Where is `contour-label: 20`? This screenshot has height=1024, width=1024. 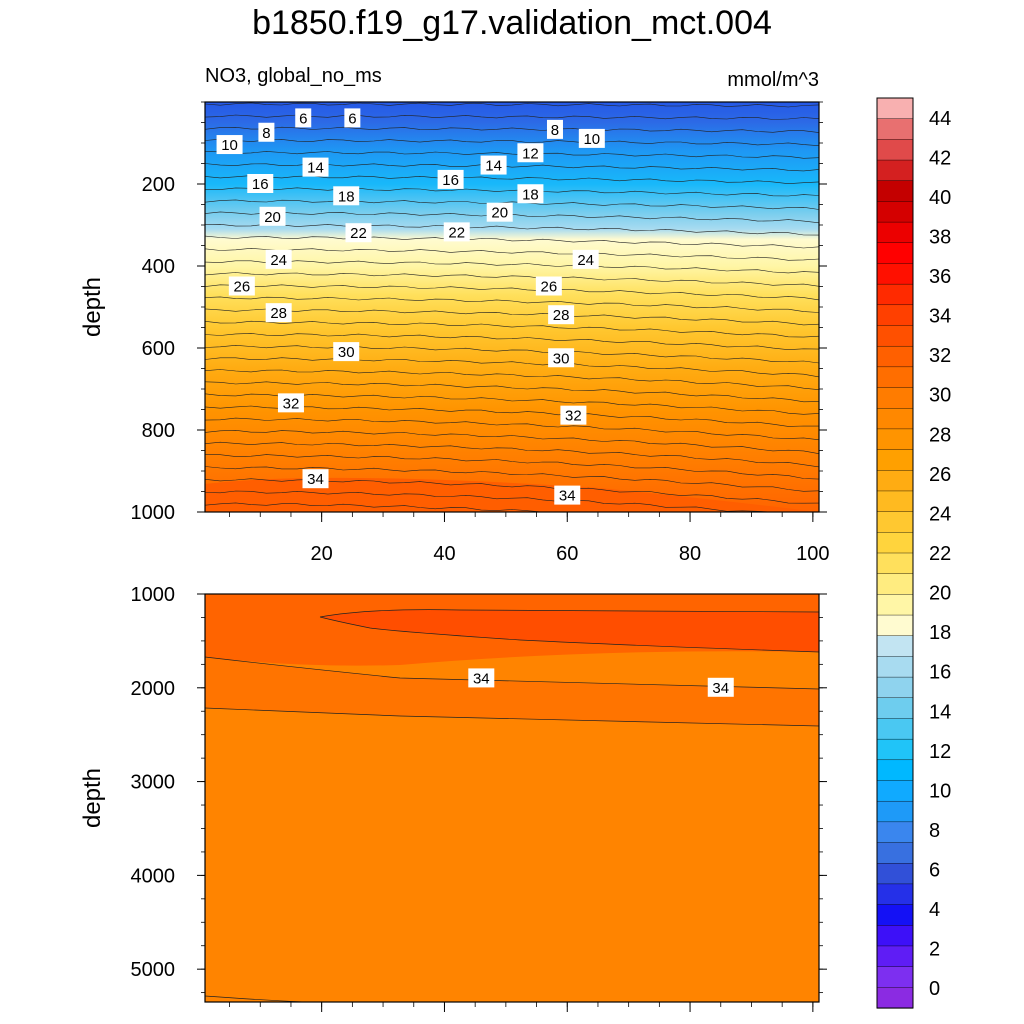
contour-label: 20 is located at coordinates (499, 213).